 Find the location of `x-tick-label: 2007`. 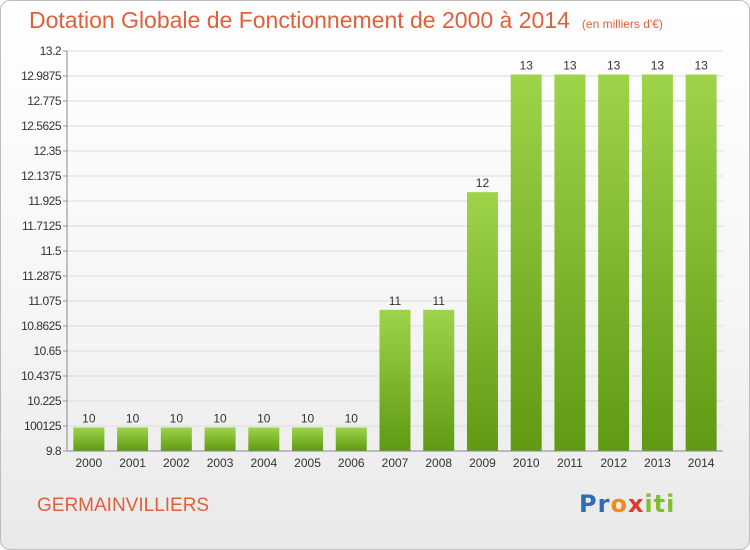

x-tick-label: 2007 is located at coordinates (395, 463).